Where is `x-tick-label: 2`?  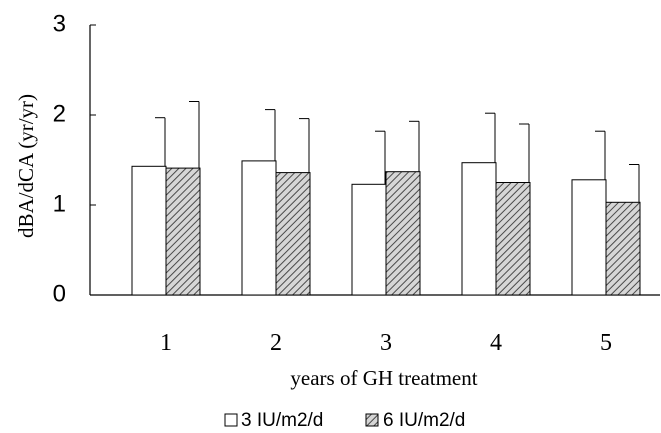
x-tick-label: 2 is located at coordinates (276, 343).